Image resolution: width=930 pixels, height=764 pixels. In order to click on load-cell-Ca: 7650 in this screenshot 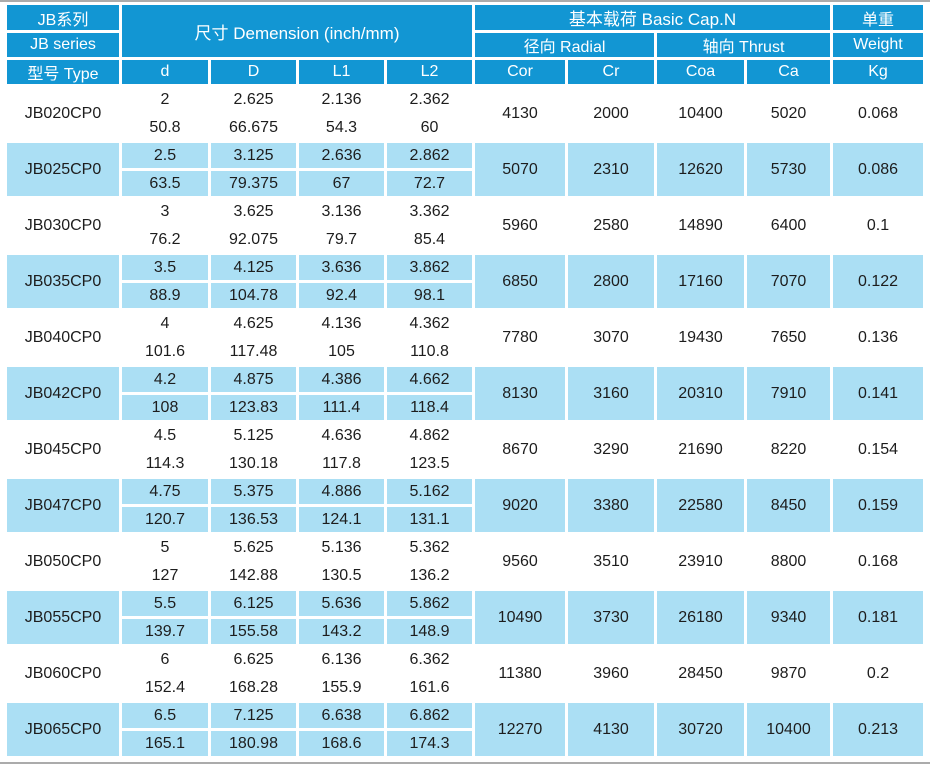, I will do `click(788, 337)`.